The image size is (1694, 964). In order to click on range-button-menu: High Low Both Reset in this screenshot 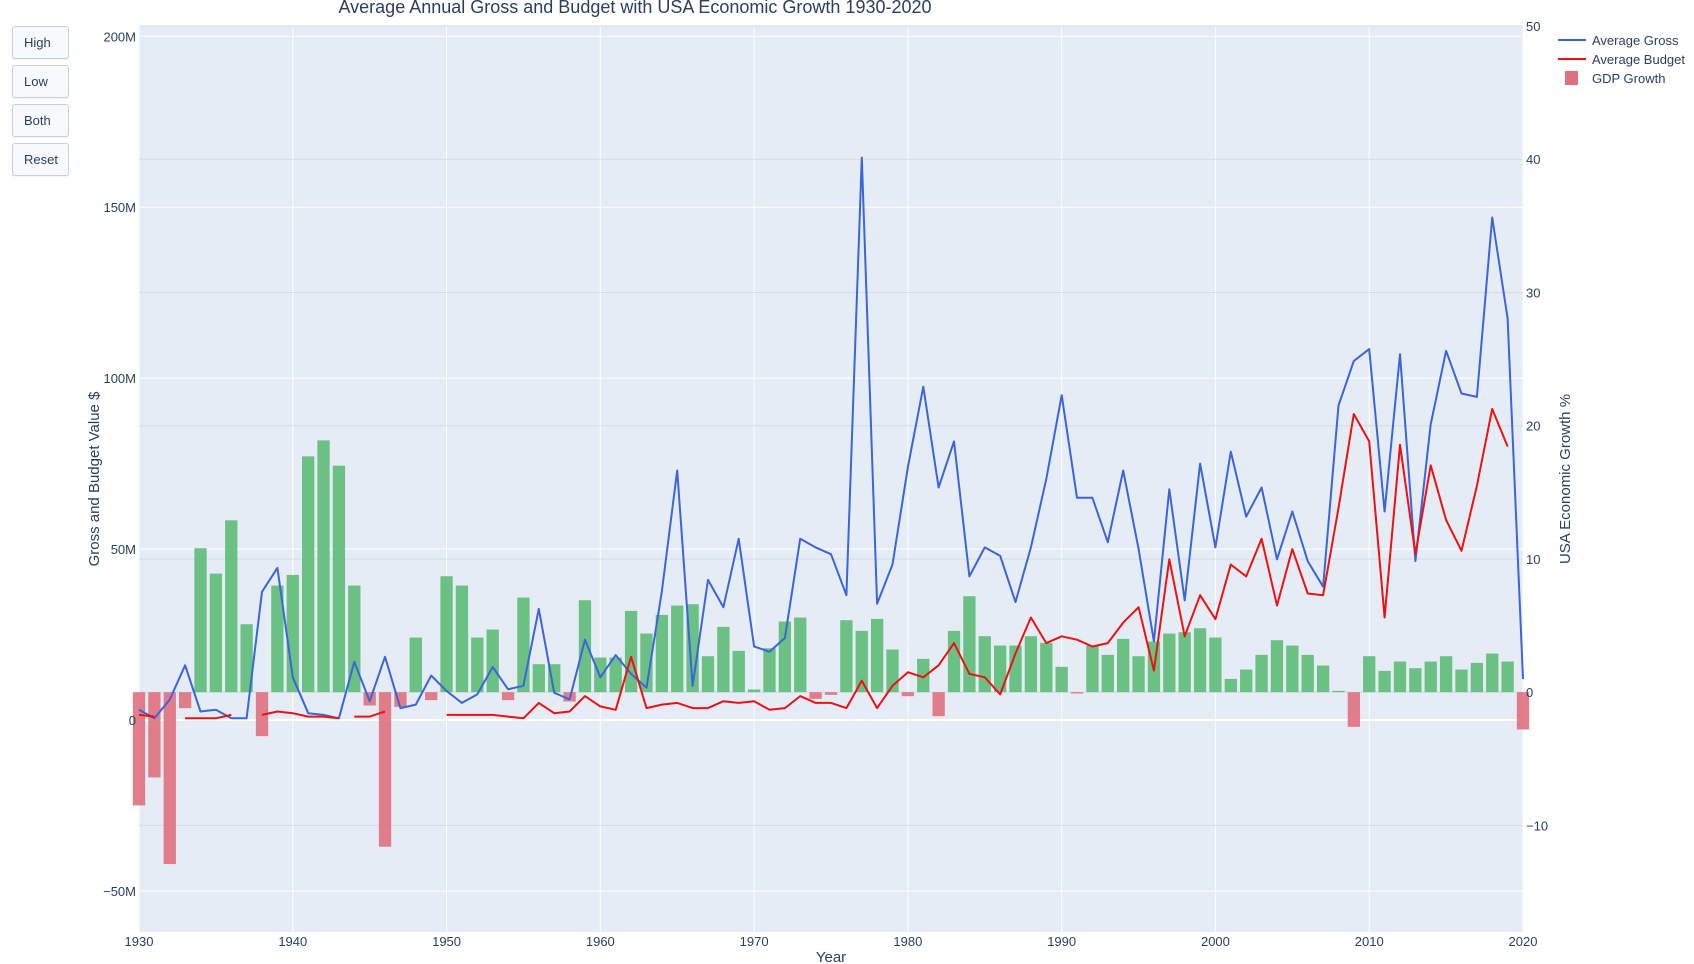, I will do `click(40, 101)`.